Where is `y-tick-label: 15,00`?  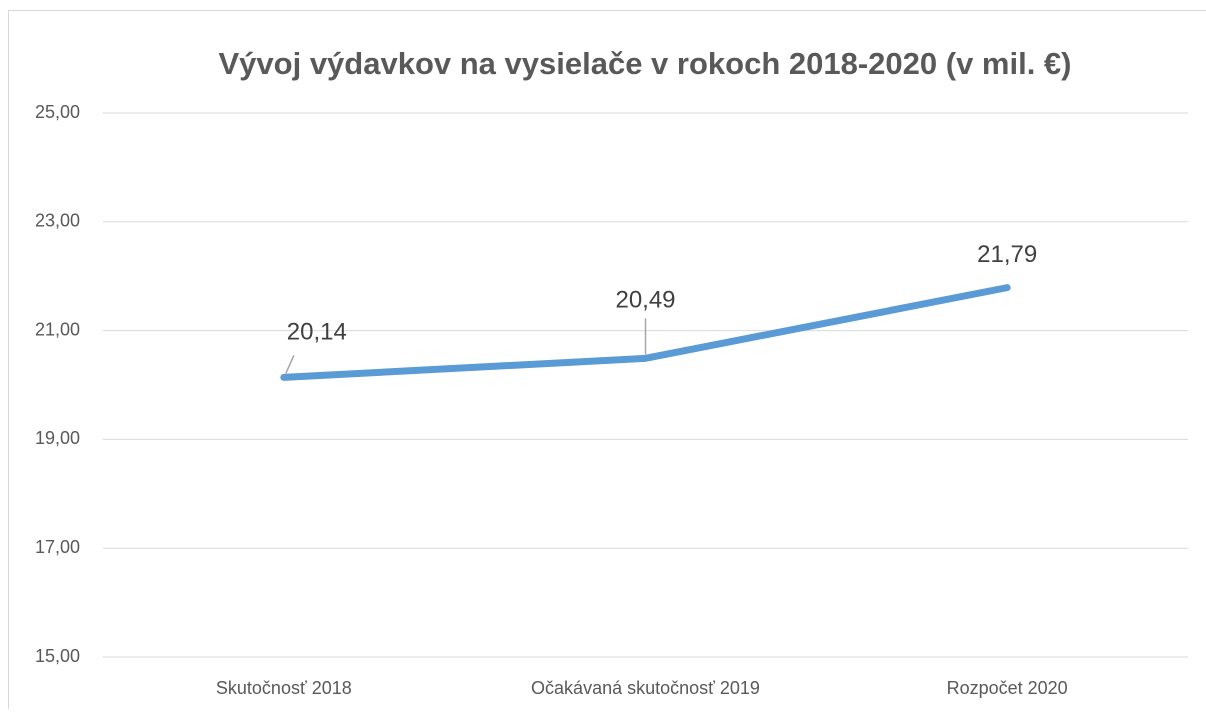 y-tick-label: 15,00 is located at coordinates (57, 656).